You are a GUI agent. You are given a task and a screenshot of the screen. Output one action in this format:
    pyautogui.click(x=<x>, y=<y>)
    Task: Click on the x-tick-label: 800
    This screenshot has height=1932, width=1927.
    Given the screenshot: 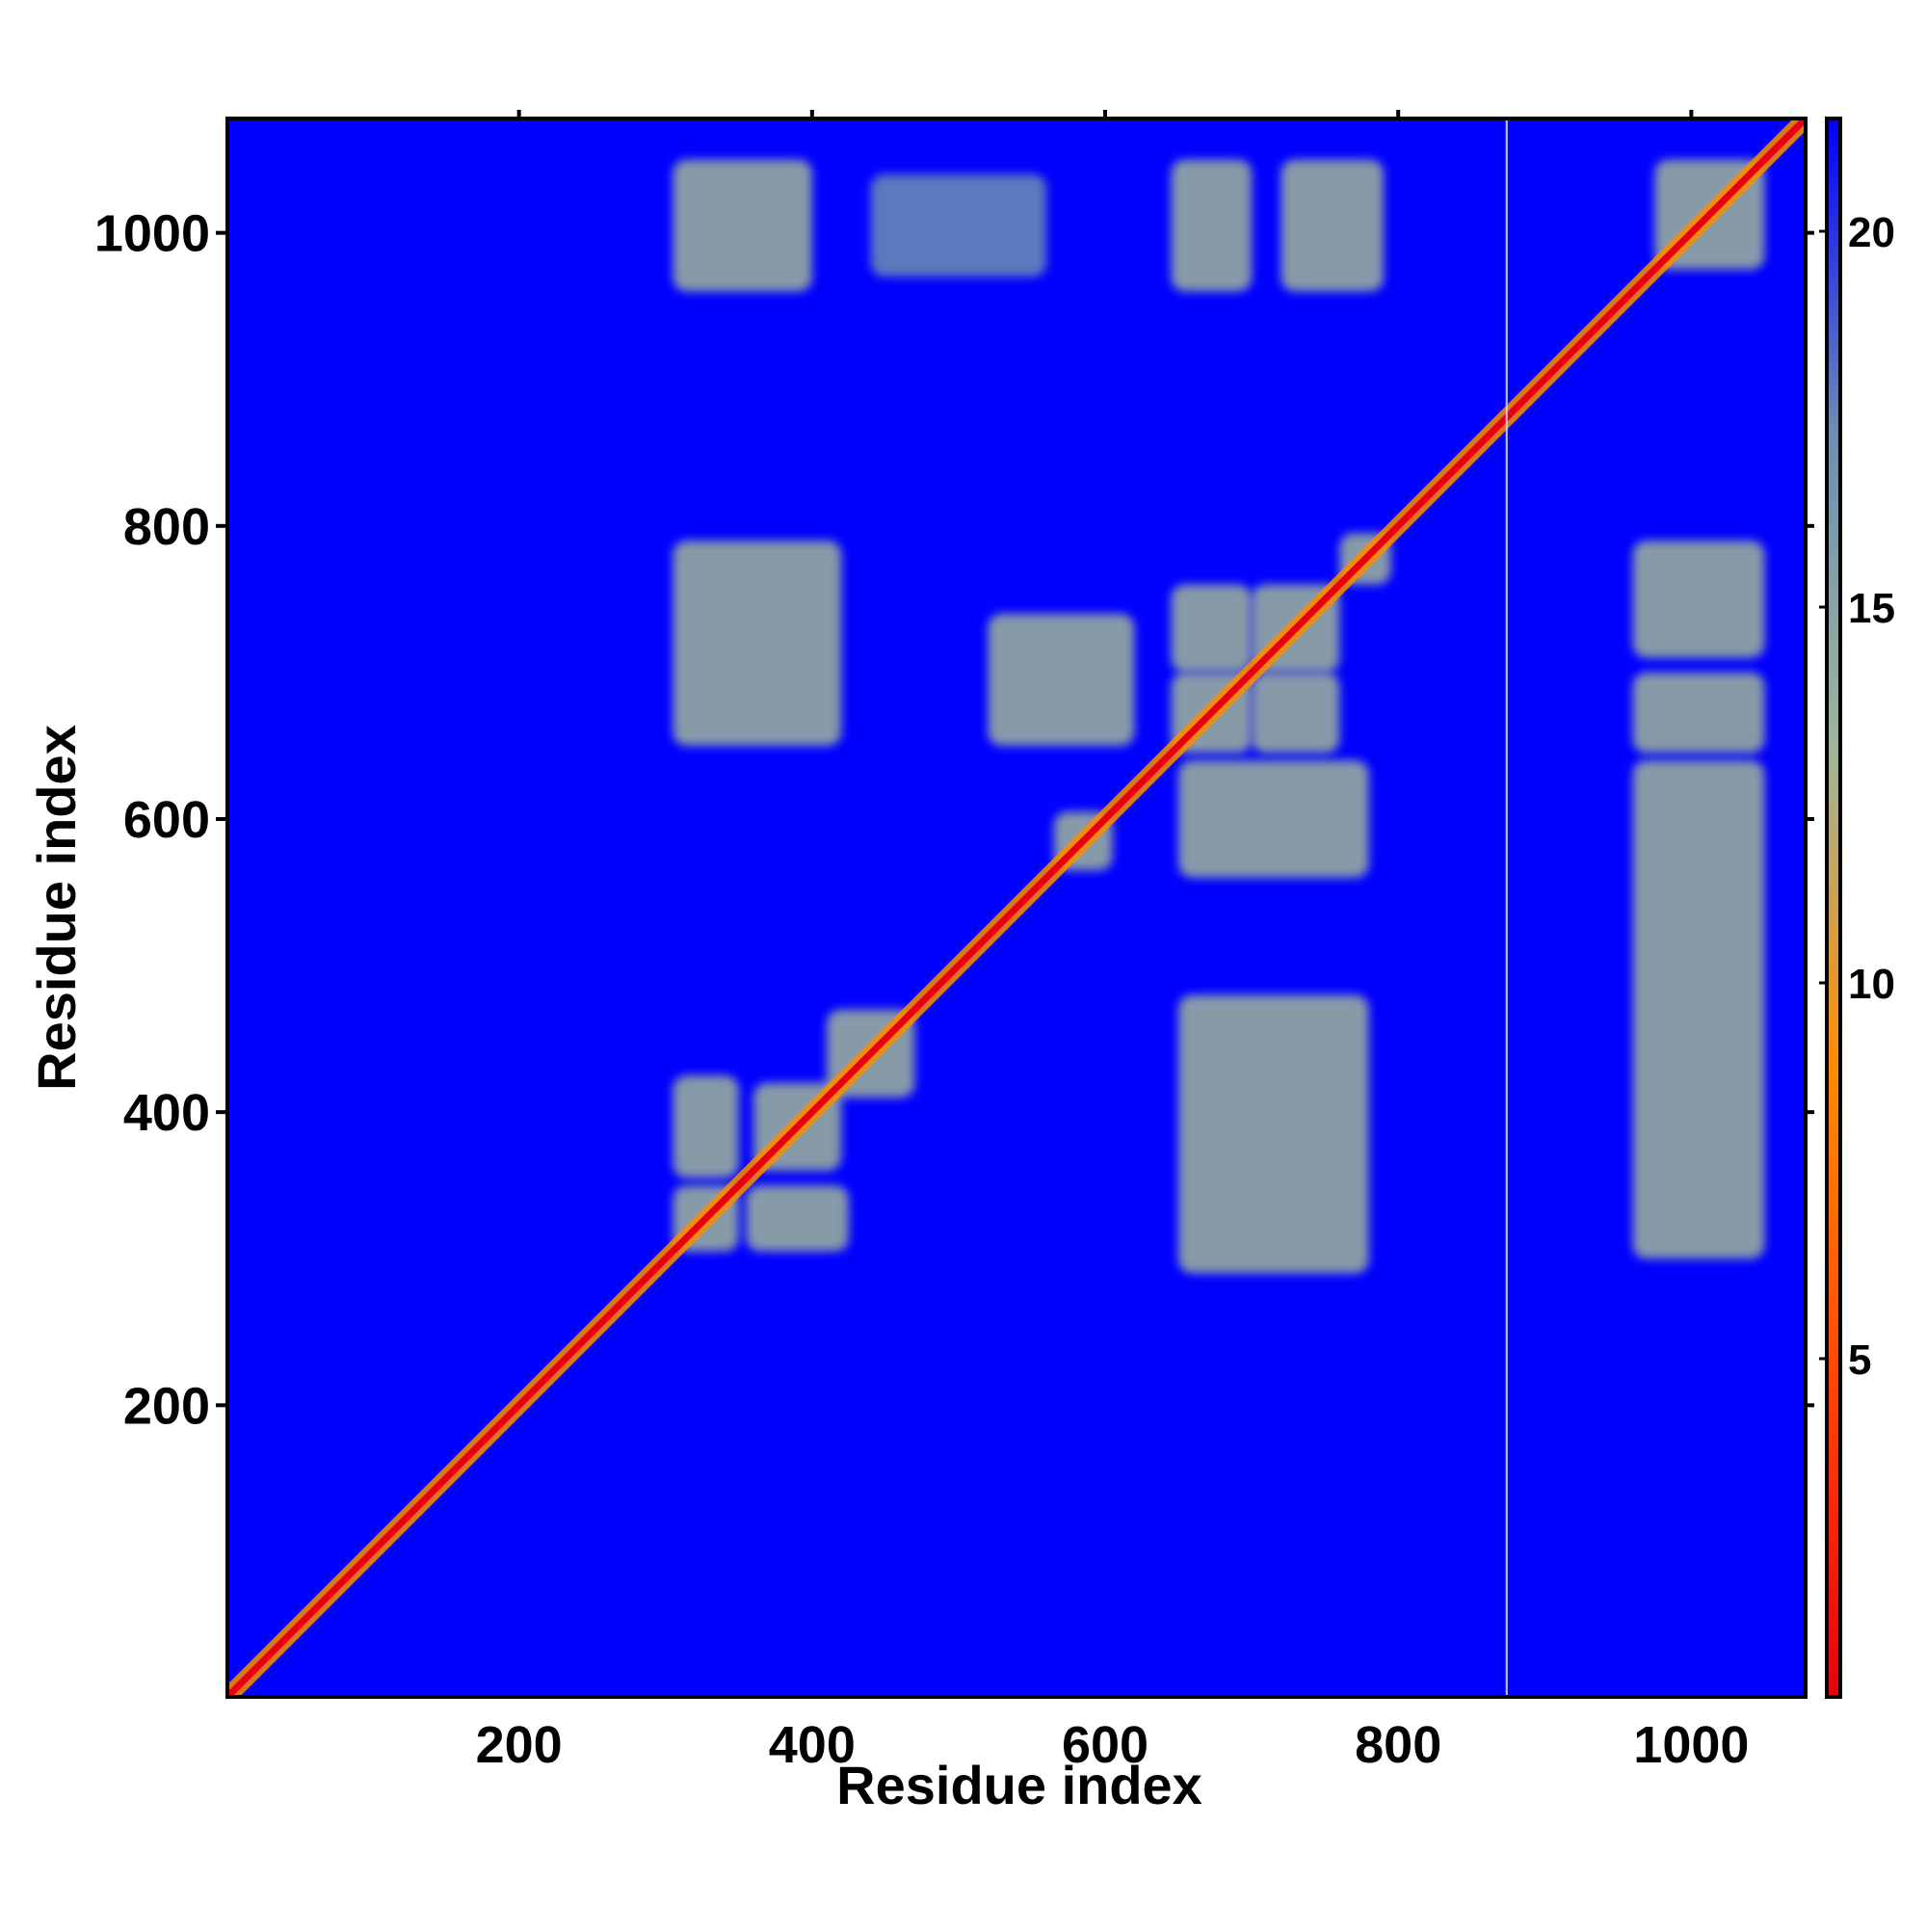 What is the action you would take?
    pyautogui.click(x=1398, y=1745)
    